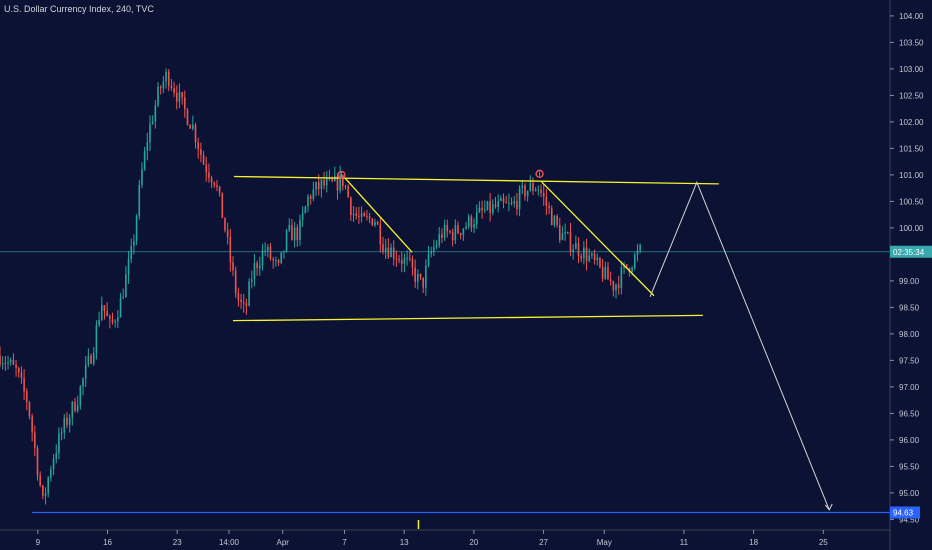  I want to click on y-tick-label: 103.50, so click(911, 42).